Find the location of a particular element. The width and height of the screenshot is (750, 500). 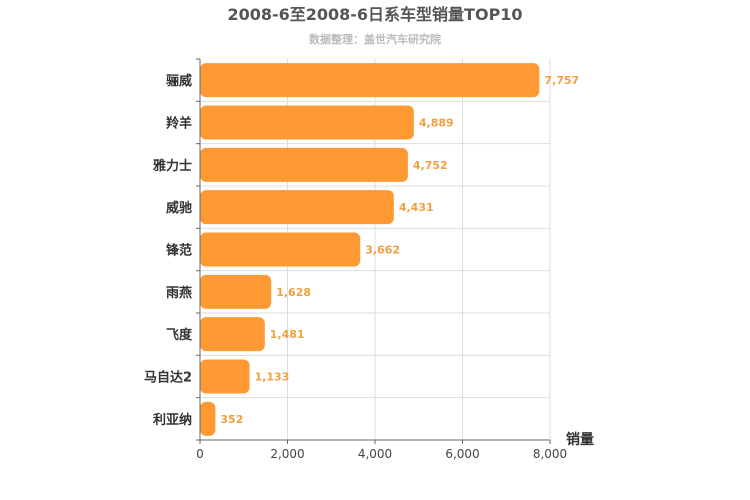

category-label: 飞度 is located at coordinates (179, 335).